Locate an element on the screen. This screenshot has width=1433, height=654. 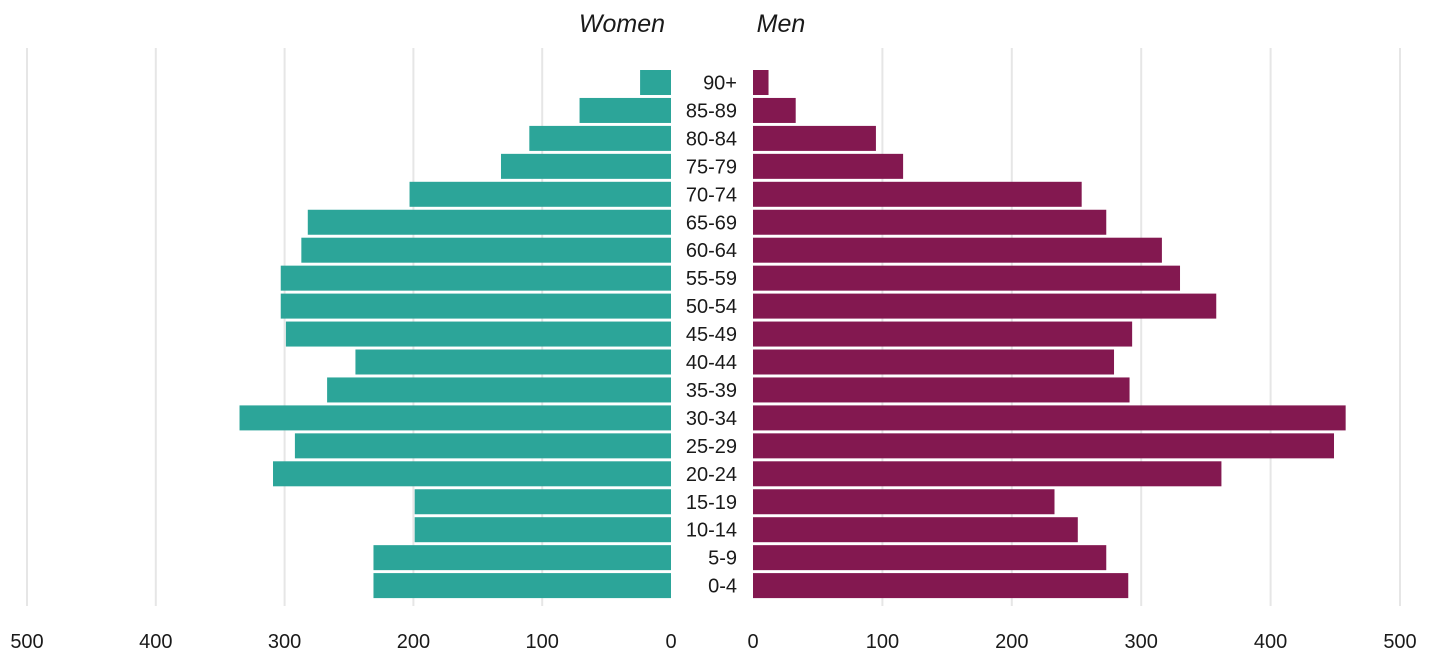
category-label-75-79: 75-79 is located at coordinates (711, 167).